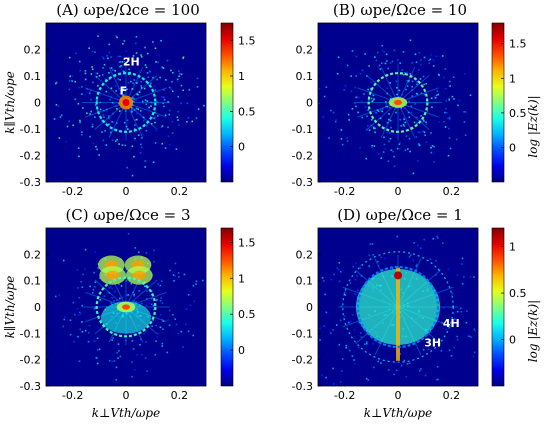  What do you see at coordinates (126, 413) in the screenshot?
I see `x-axis-label: k⊥Vth/ωpe` at bounding box center [126, 413].